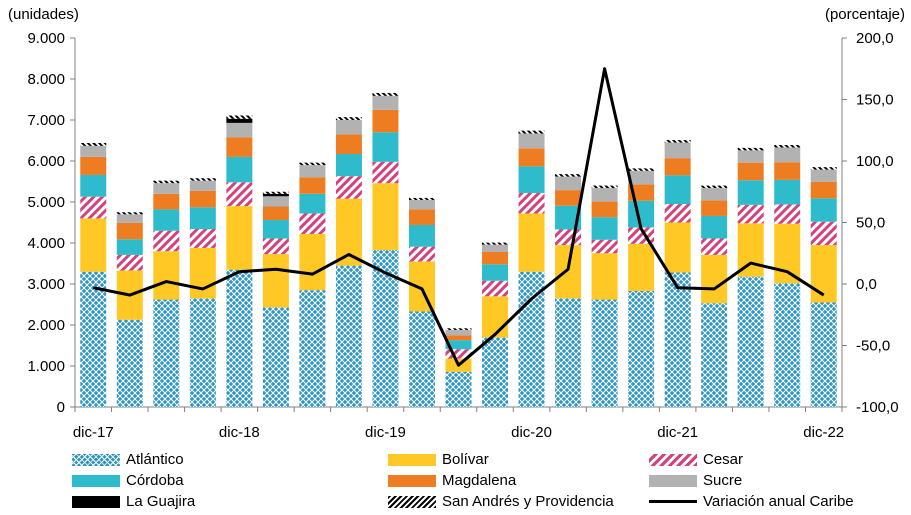 This screenshot has width=911, height=515. I want to click on y2-tick-label: 200,0, so click(875, 38).